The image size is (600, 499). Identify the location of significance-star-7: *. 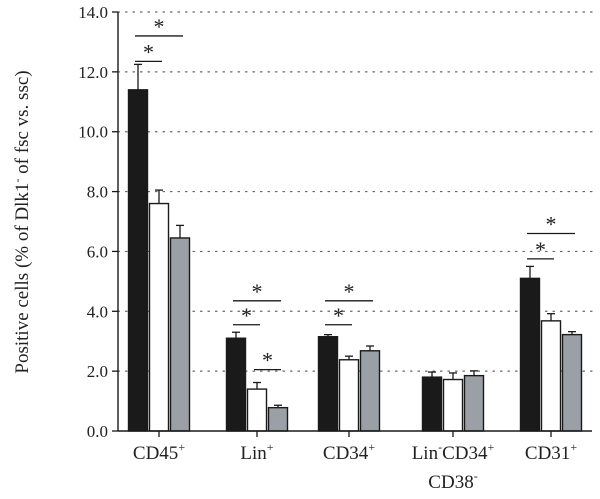
(540, 249).